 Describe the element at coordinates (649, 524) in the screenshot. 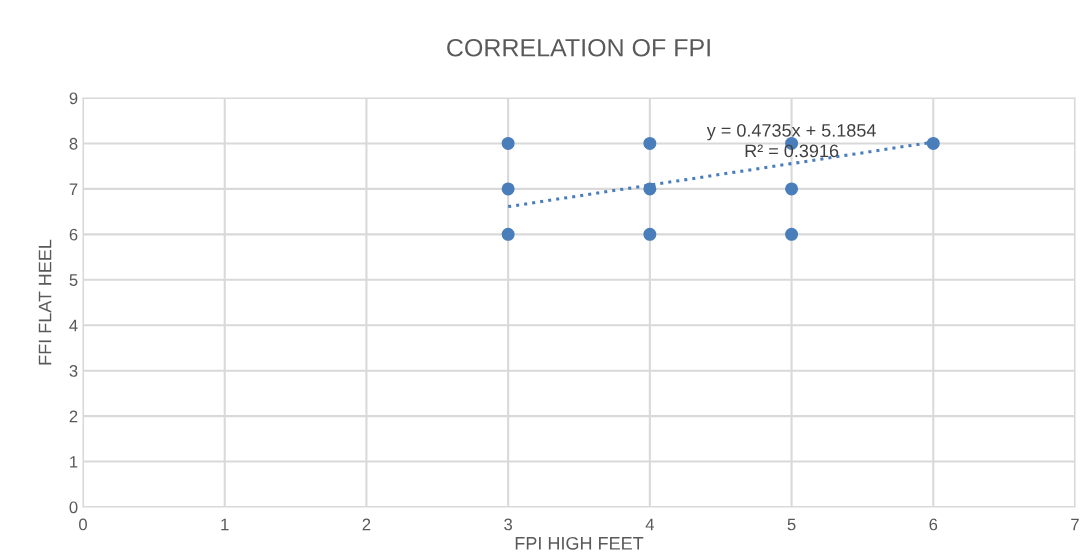

I see `x-tick-label: 4` at that location.